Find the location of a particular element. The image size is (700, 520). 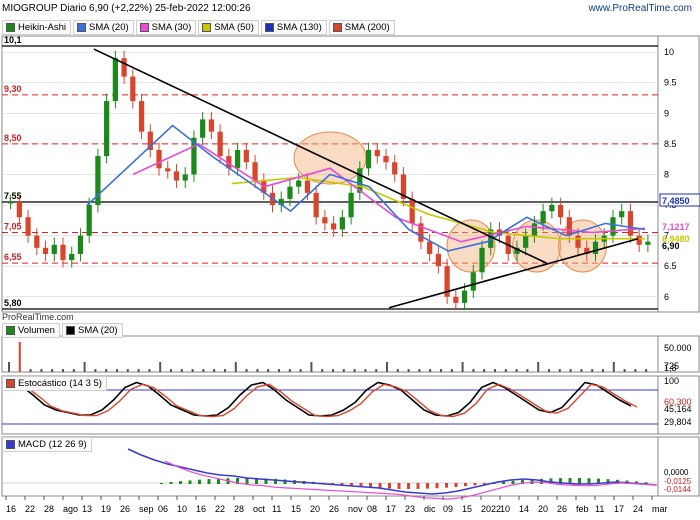

volume-axis-label: 725 is located at coordinates (671, 366).